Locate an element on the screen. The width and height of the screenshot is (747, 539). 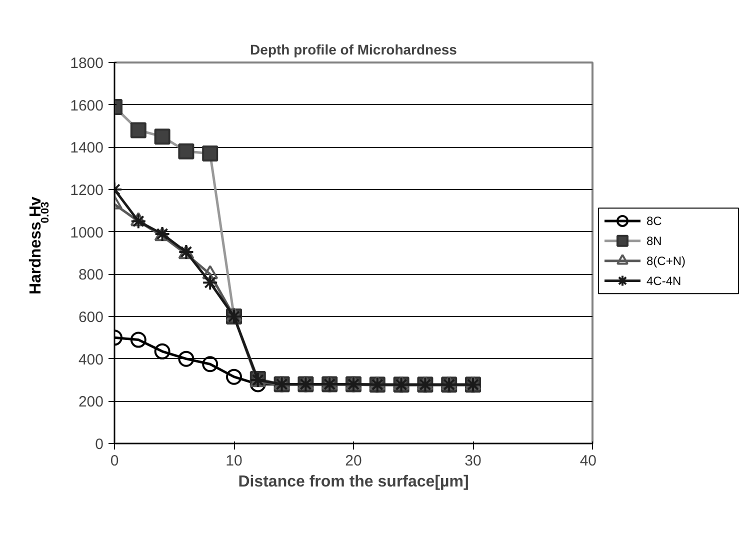
legend-label: 4C-4N is located at coordinates (664, 281).